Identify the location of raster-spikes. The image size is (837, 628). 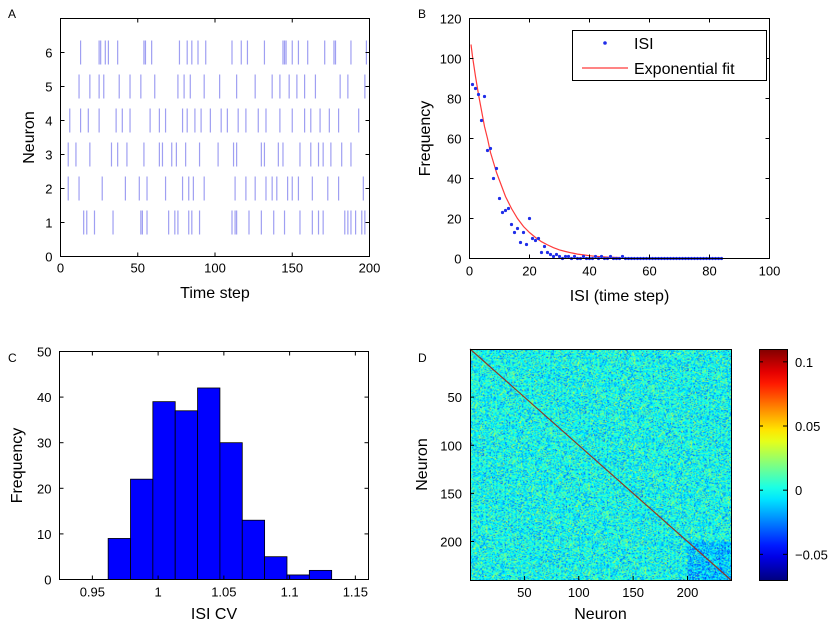
(217, 137).